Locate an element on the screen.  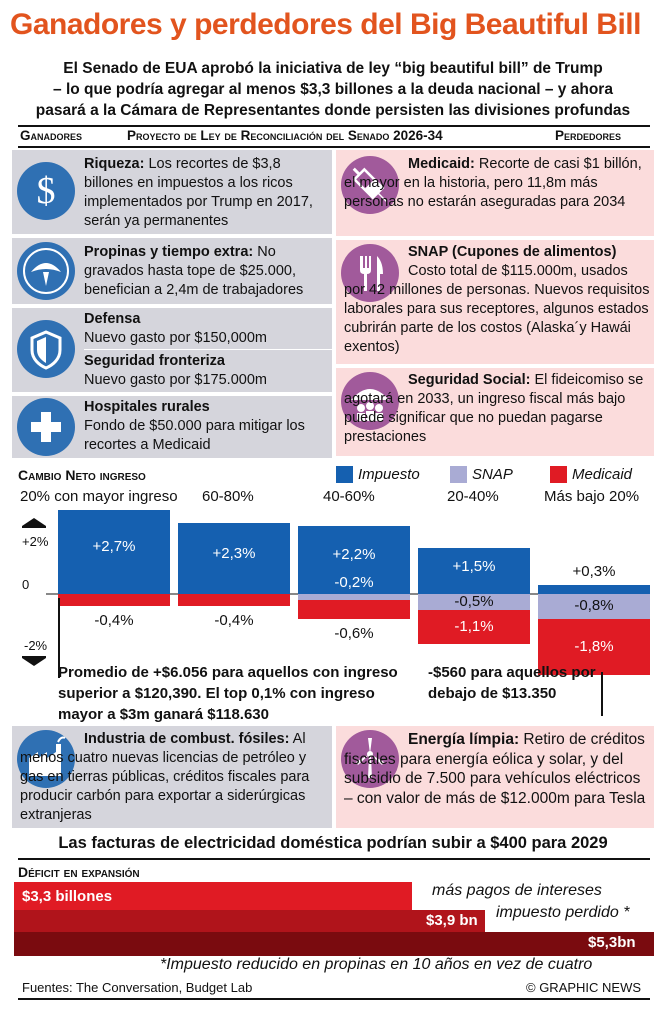
header-winners: Ganadores is located at coordinates (51, 135).